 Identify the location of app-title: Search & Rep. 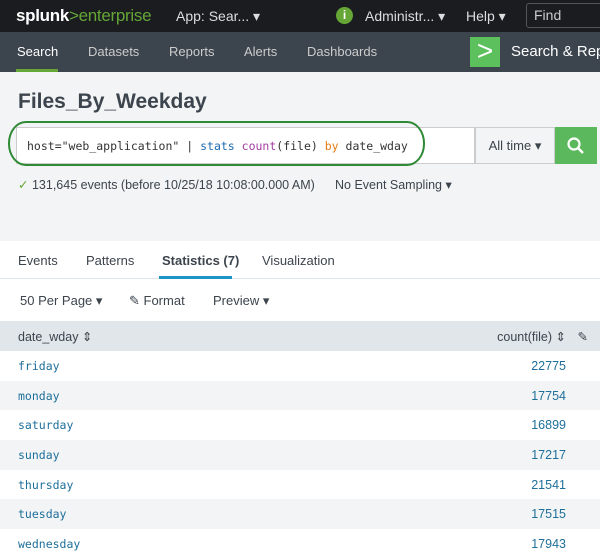
(555, 51).